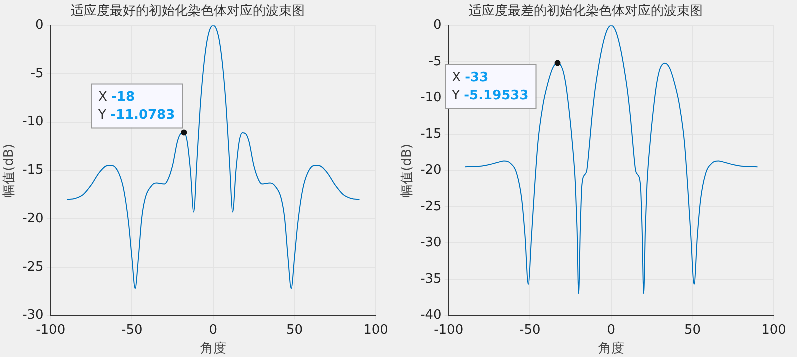 Image resolution: width=797 pixels, height=357 pixels. Describe the element at coordinates (431, 279) in the screenshot. I see `y-tick-label: -35` at that location.